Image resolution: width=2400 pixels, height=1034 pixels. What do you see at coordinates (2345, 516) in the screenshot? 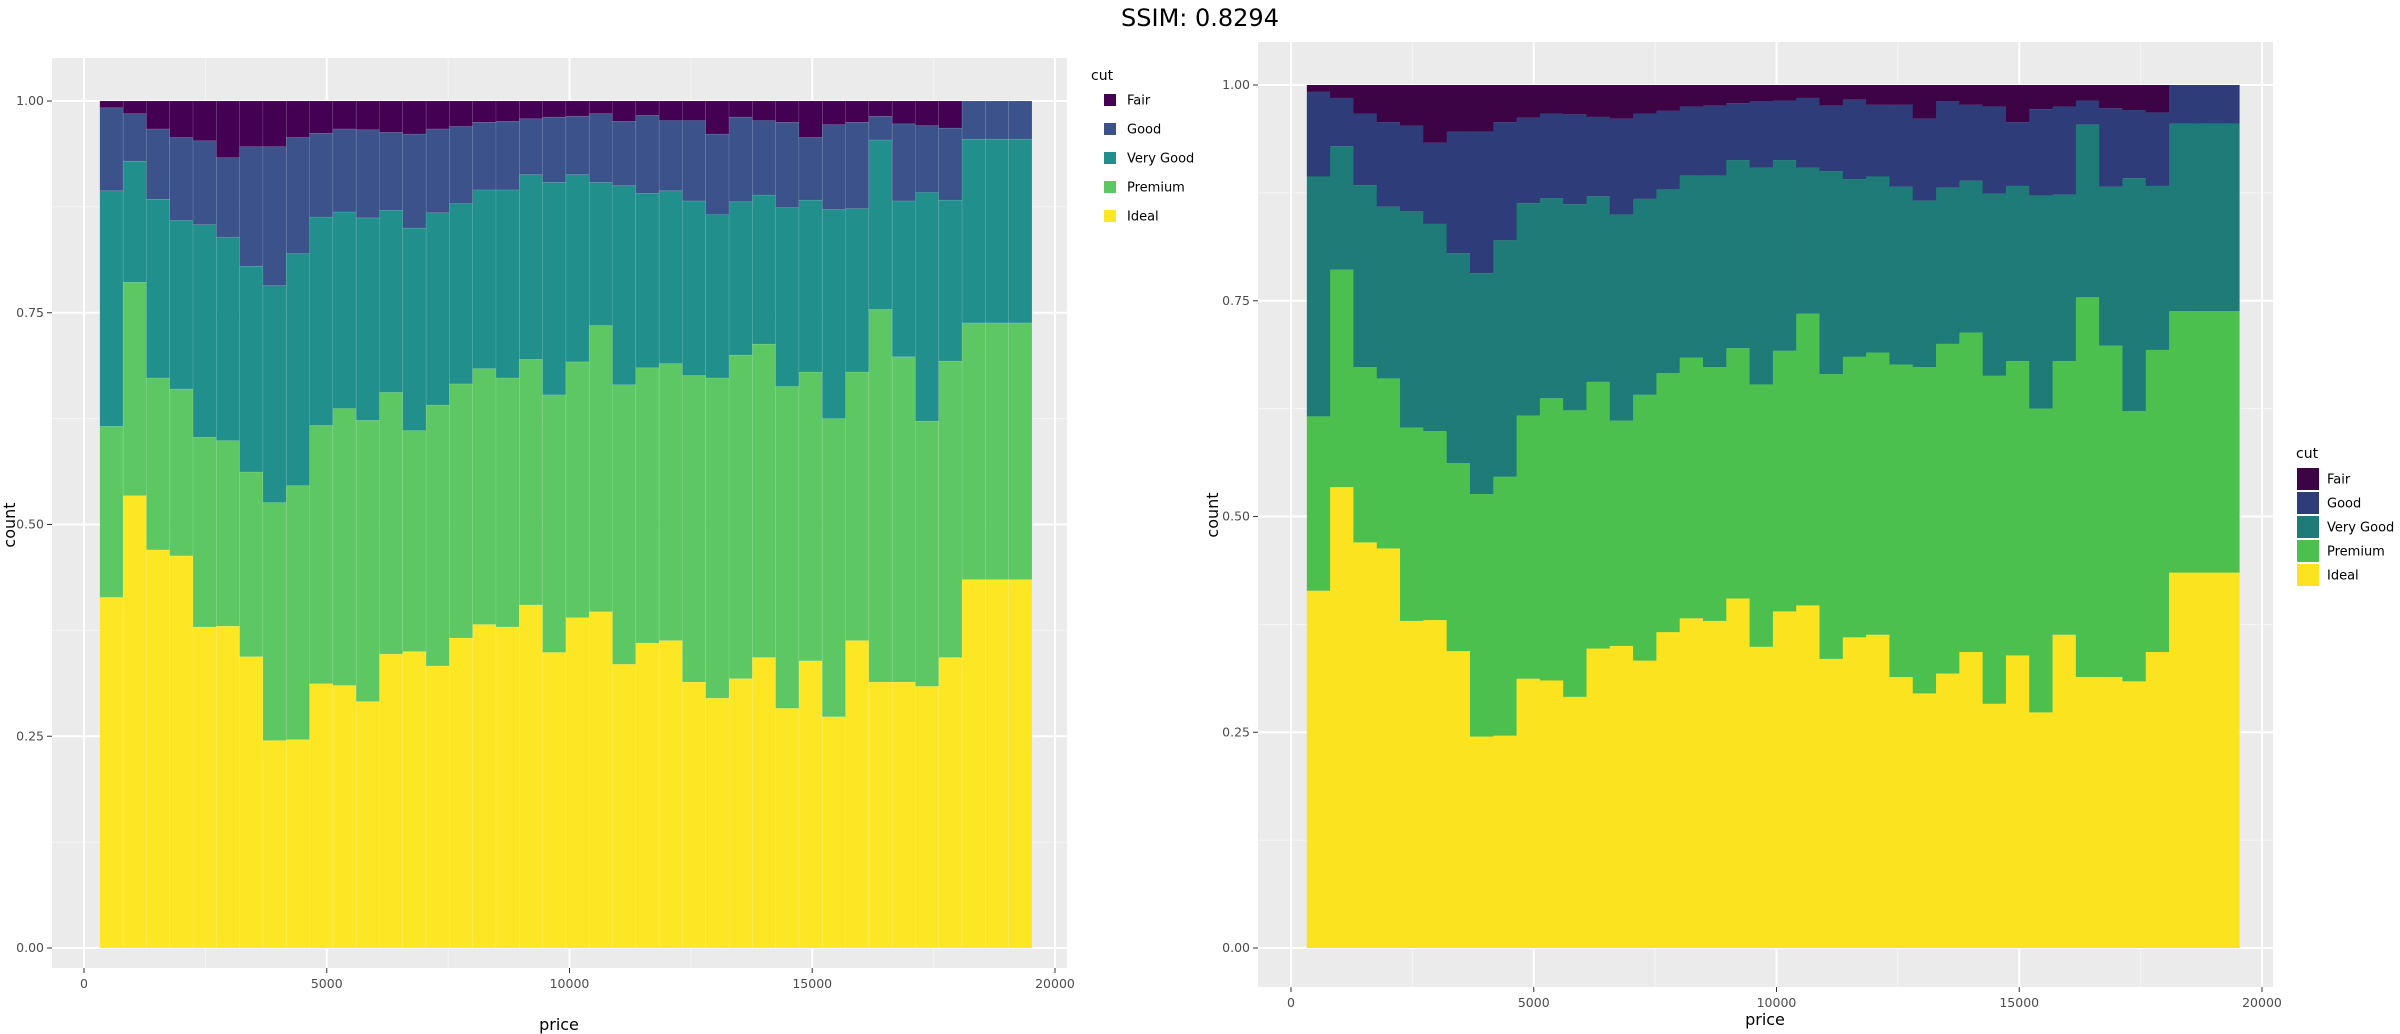
I see `legend: cut Fair Good Very Good Premium Ideal` at bounding box center [2345, 516].